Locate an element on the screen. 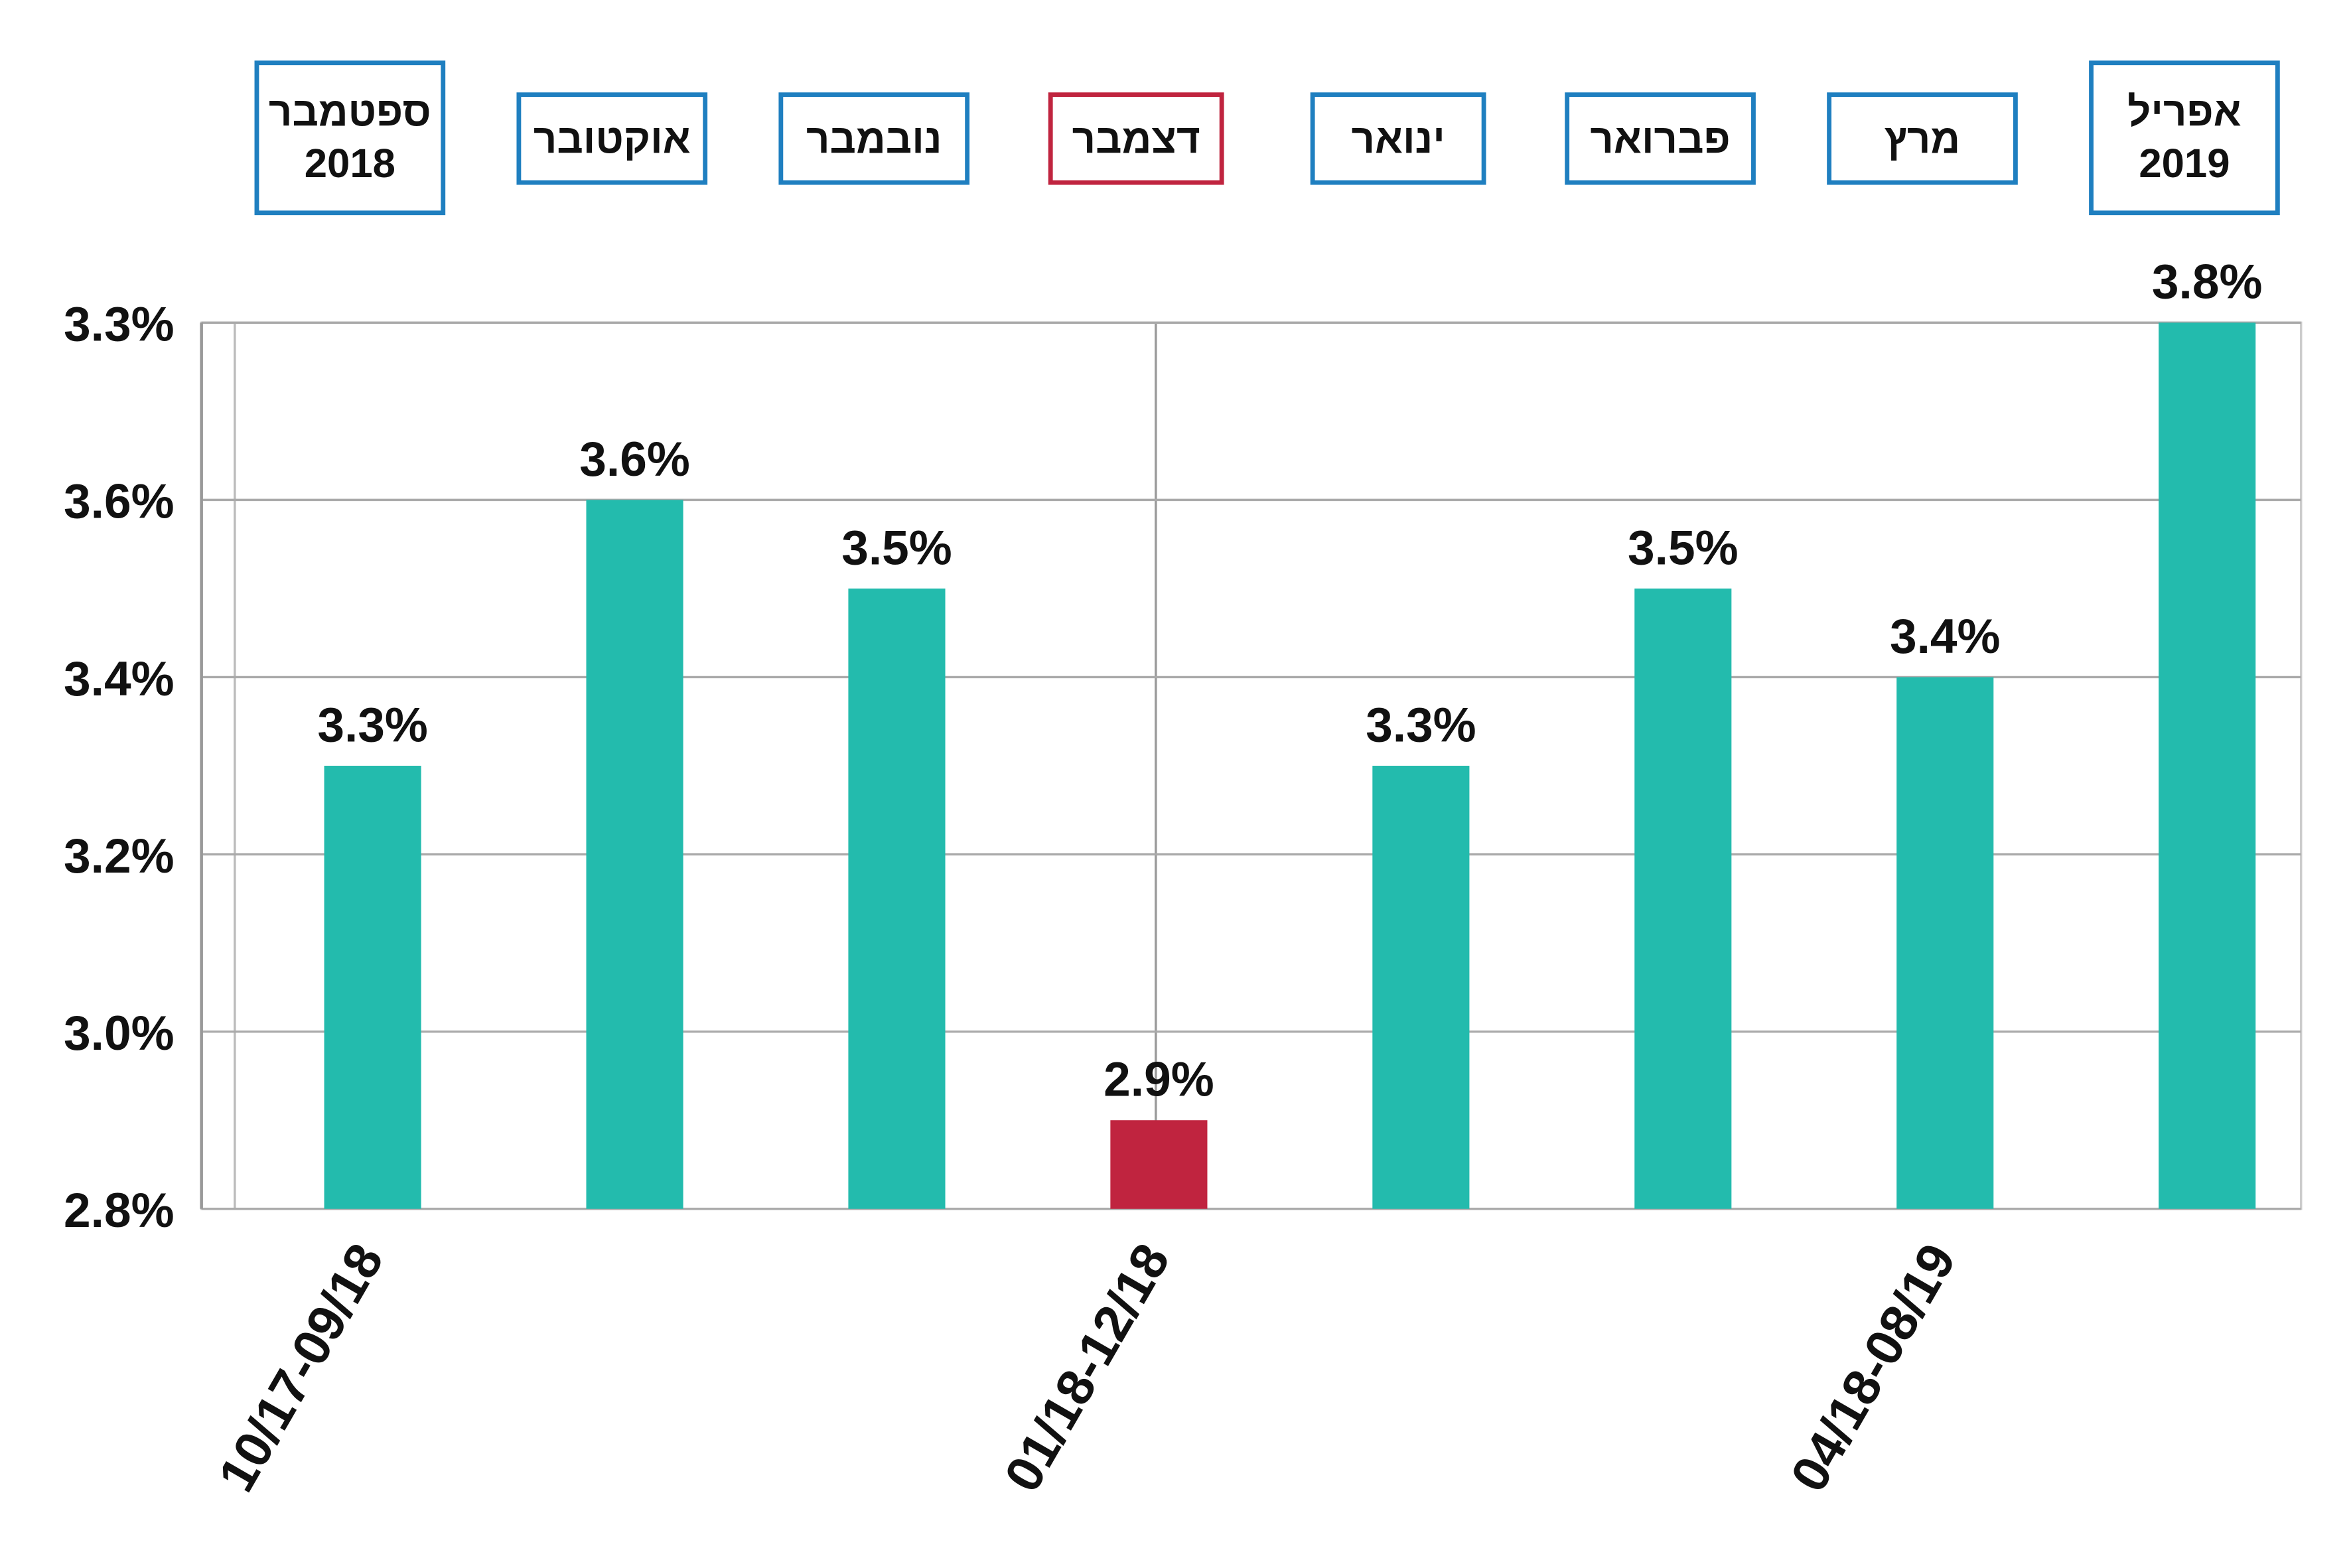 Image resolution: width=2351 pixels, height=1568 pixels. month-box: ספטמבר 2018 is located at coordinates (350, 138).